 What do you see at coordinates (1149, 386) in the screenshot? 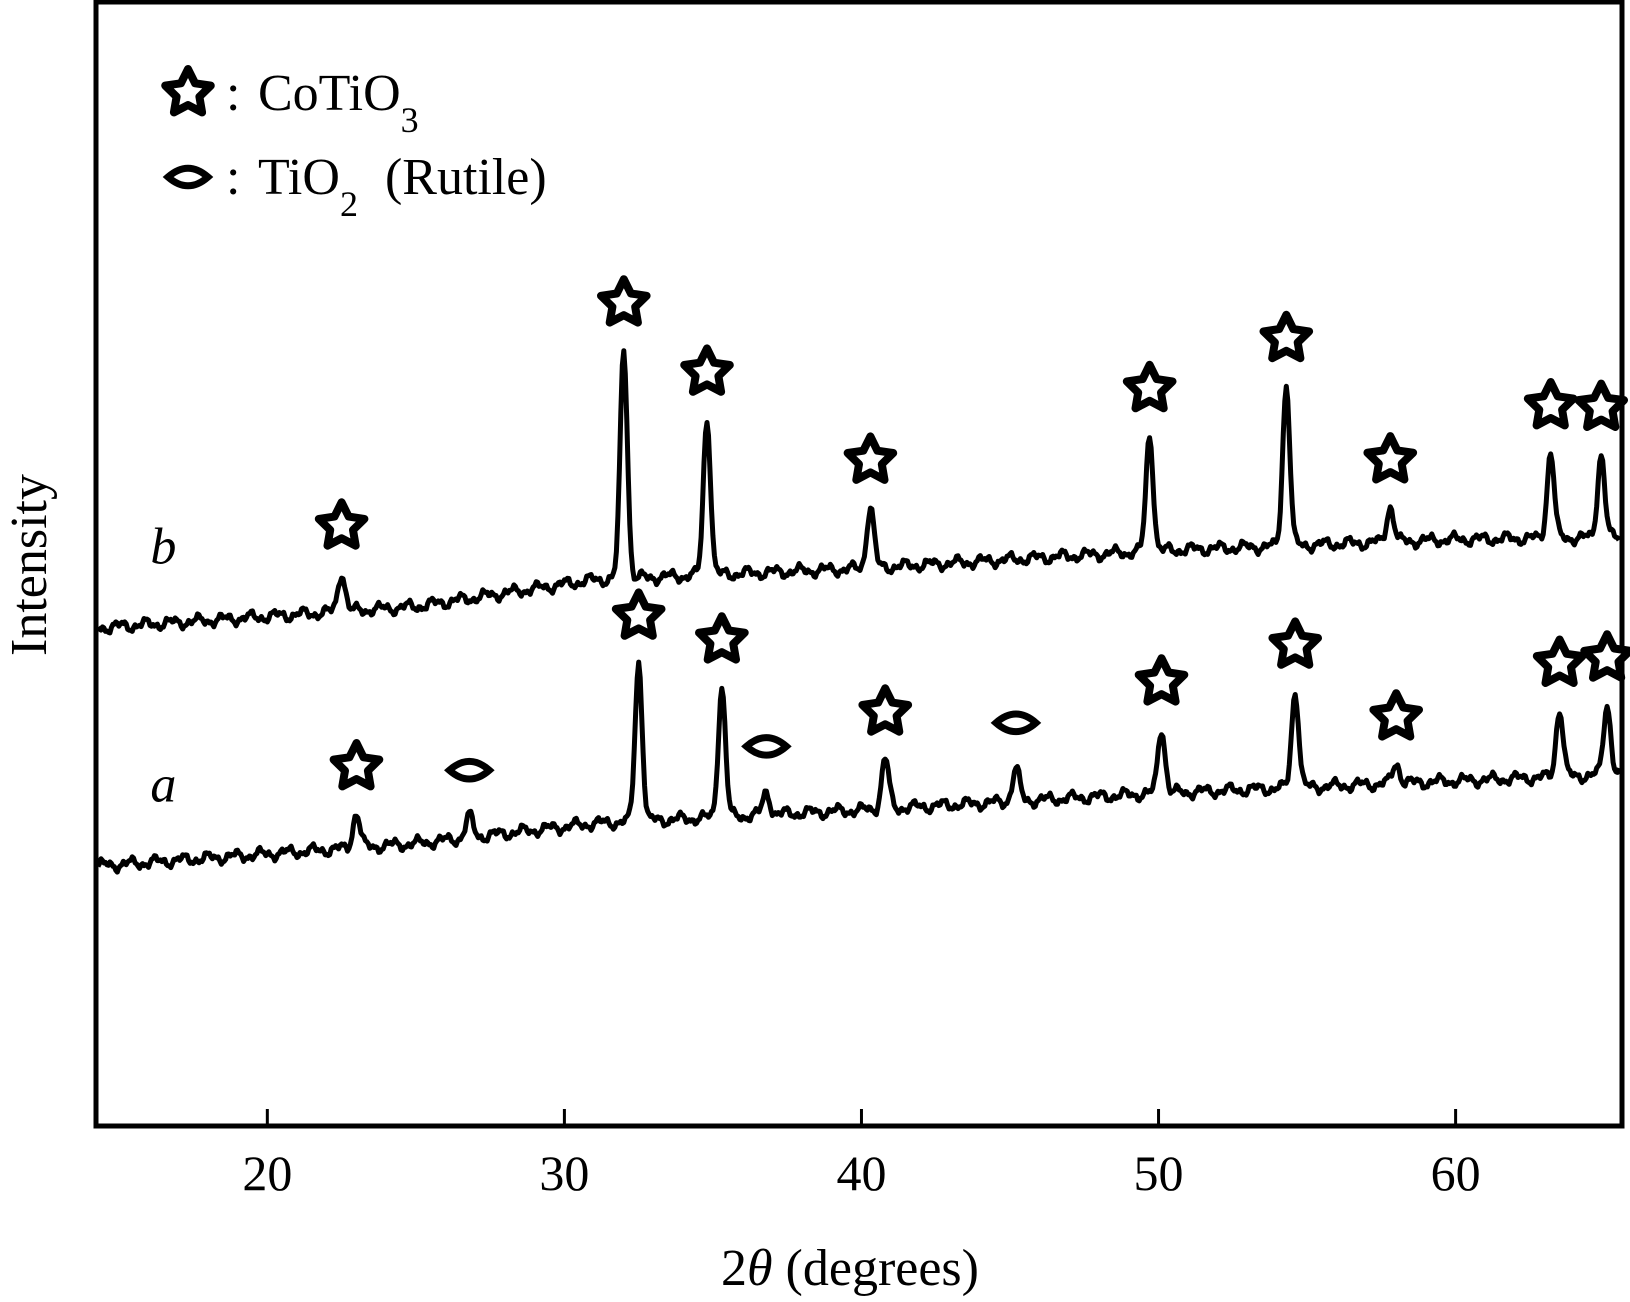
I see `series-b-peak-4-marker` at bounding box center [1149, 386].